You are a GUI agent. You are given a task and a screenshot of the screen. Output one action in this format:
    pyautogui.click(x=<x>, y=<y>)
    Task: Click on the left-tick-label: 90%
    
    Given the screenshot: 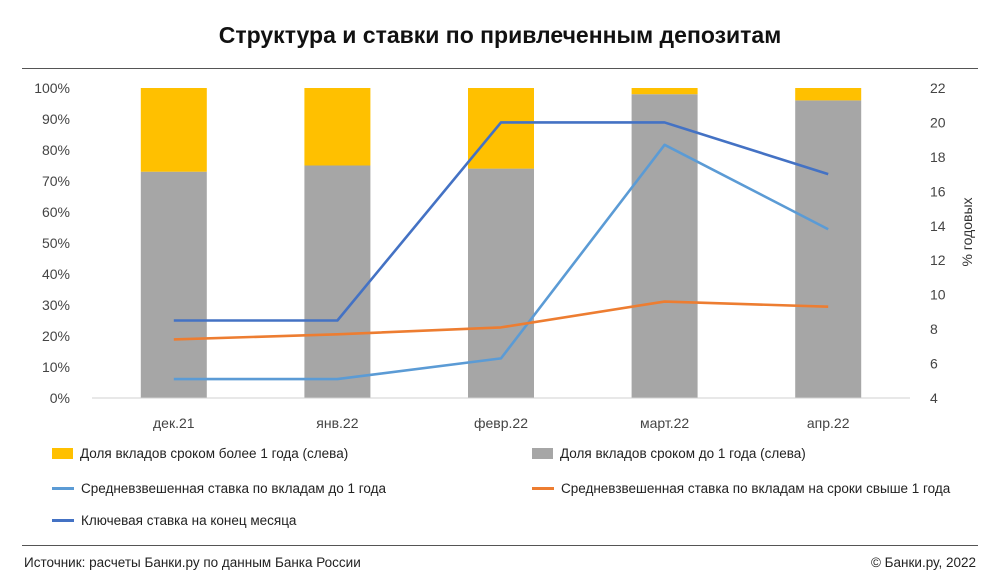 What is the action you would take?
    pyautogui.click(x=56, y=119)
    